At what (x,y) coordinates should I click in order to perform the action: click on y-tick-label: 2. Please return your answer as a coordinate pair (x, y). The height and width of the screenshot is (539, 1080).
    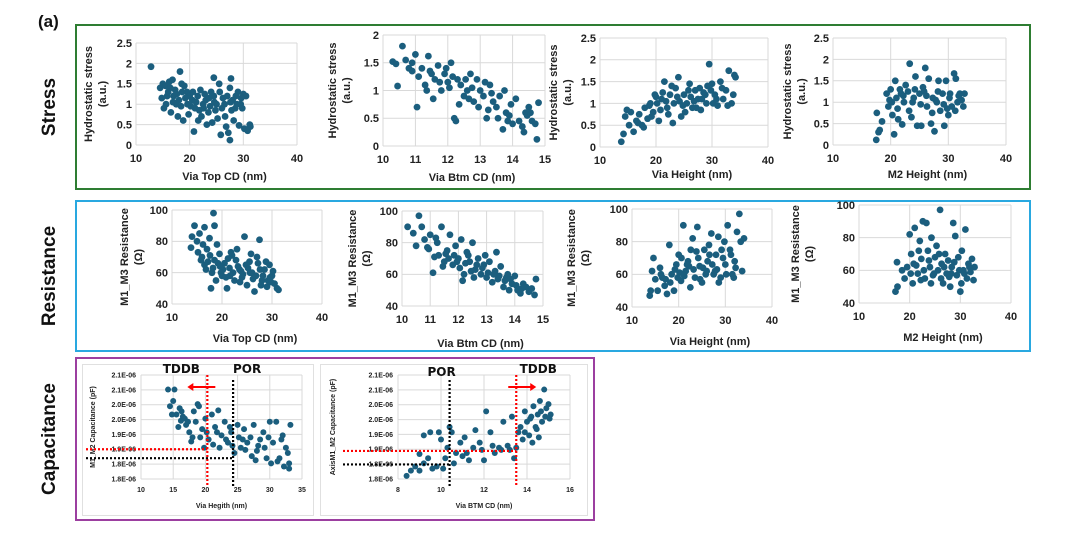
    Looking at the image, I should click on (593, 61).